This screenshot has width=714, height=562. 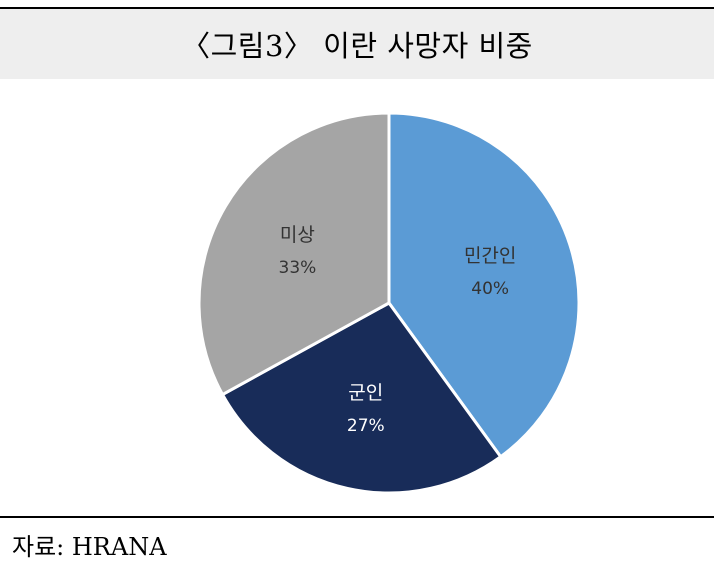 I want to click on slice-percent-1: 40%, so click(x=490, y=289).